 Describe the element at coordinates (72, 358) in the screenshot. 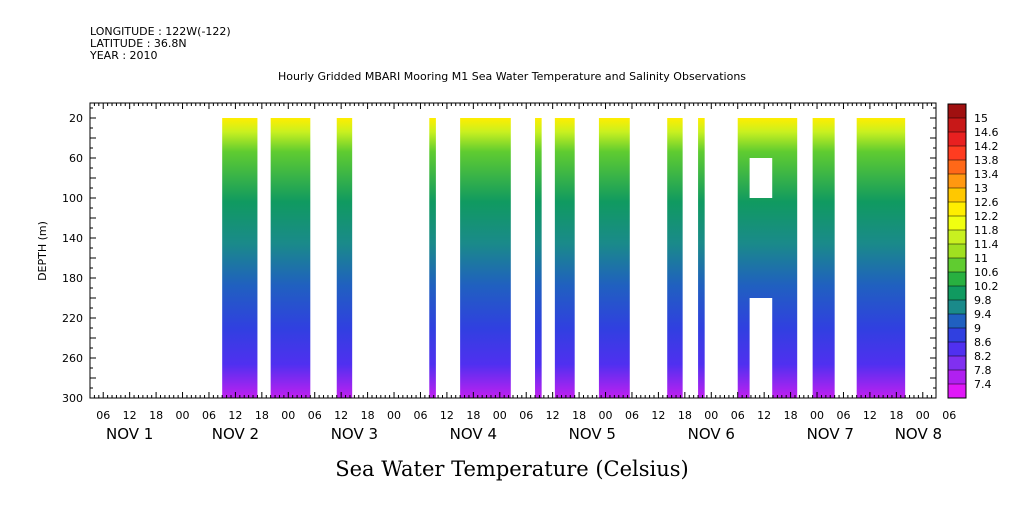

I see `y-tick-label: 260` at that location.